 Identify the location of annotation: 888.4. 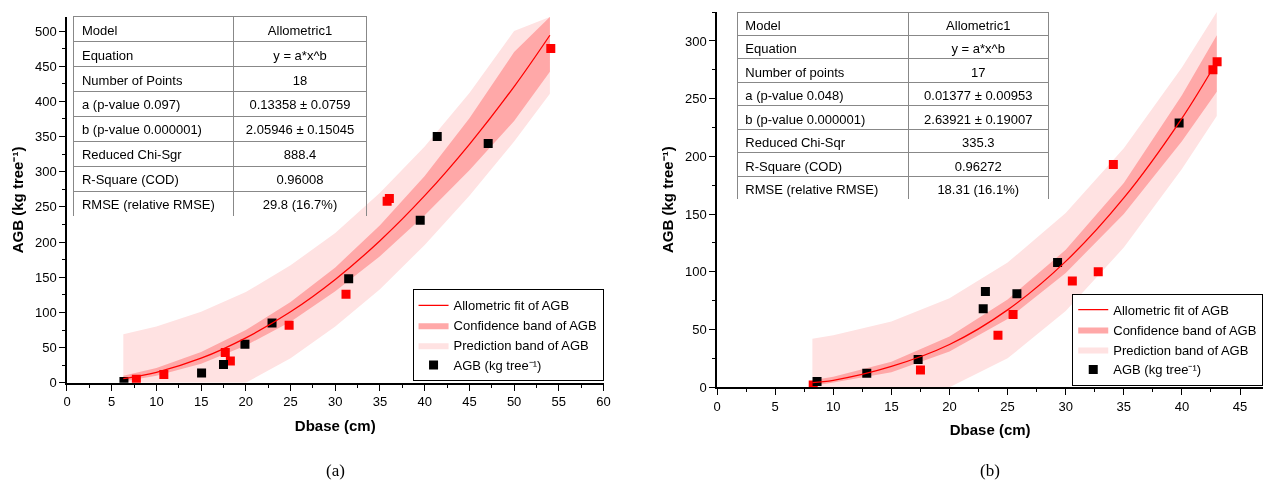
(300, 155).